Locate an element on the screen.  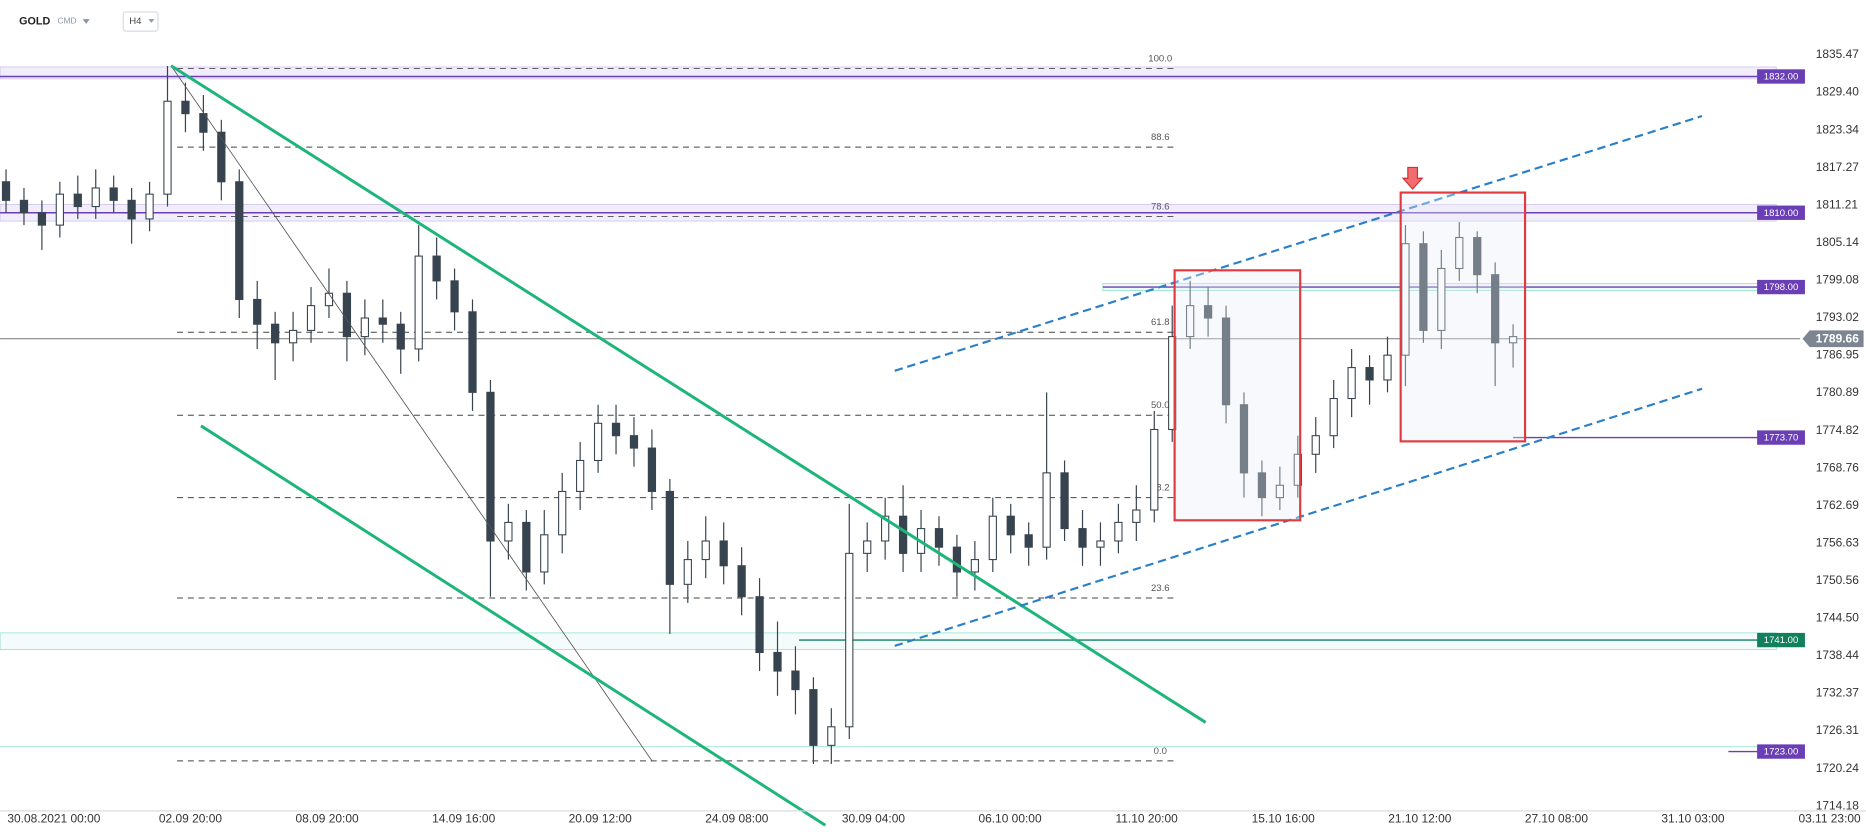
source: CMD is located at coordinates (66, 21).